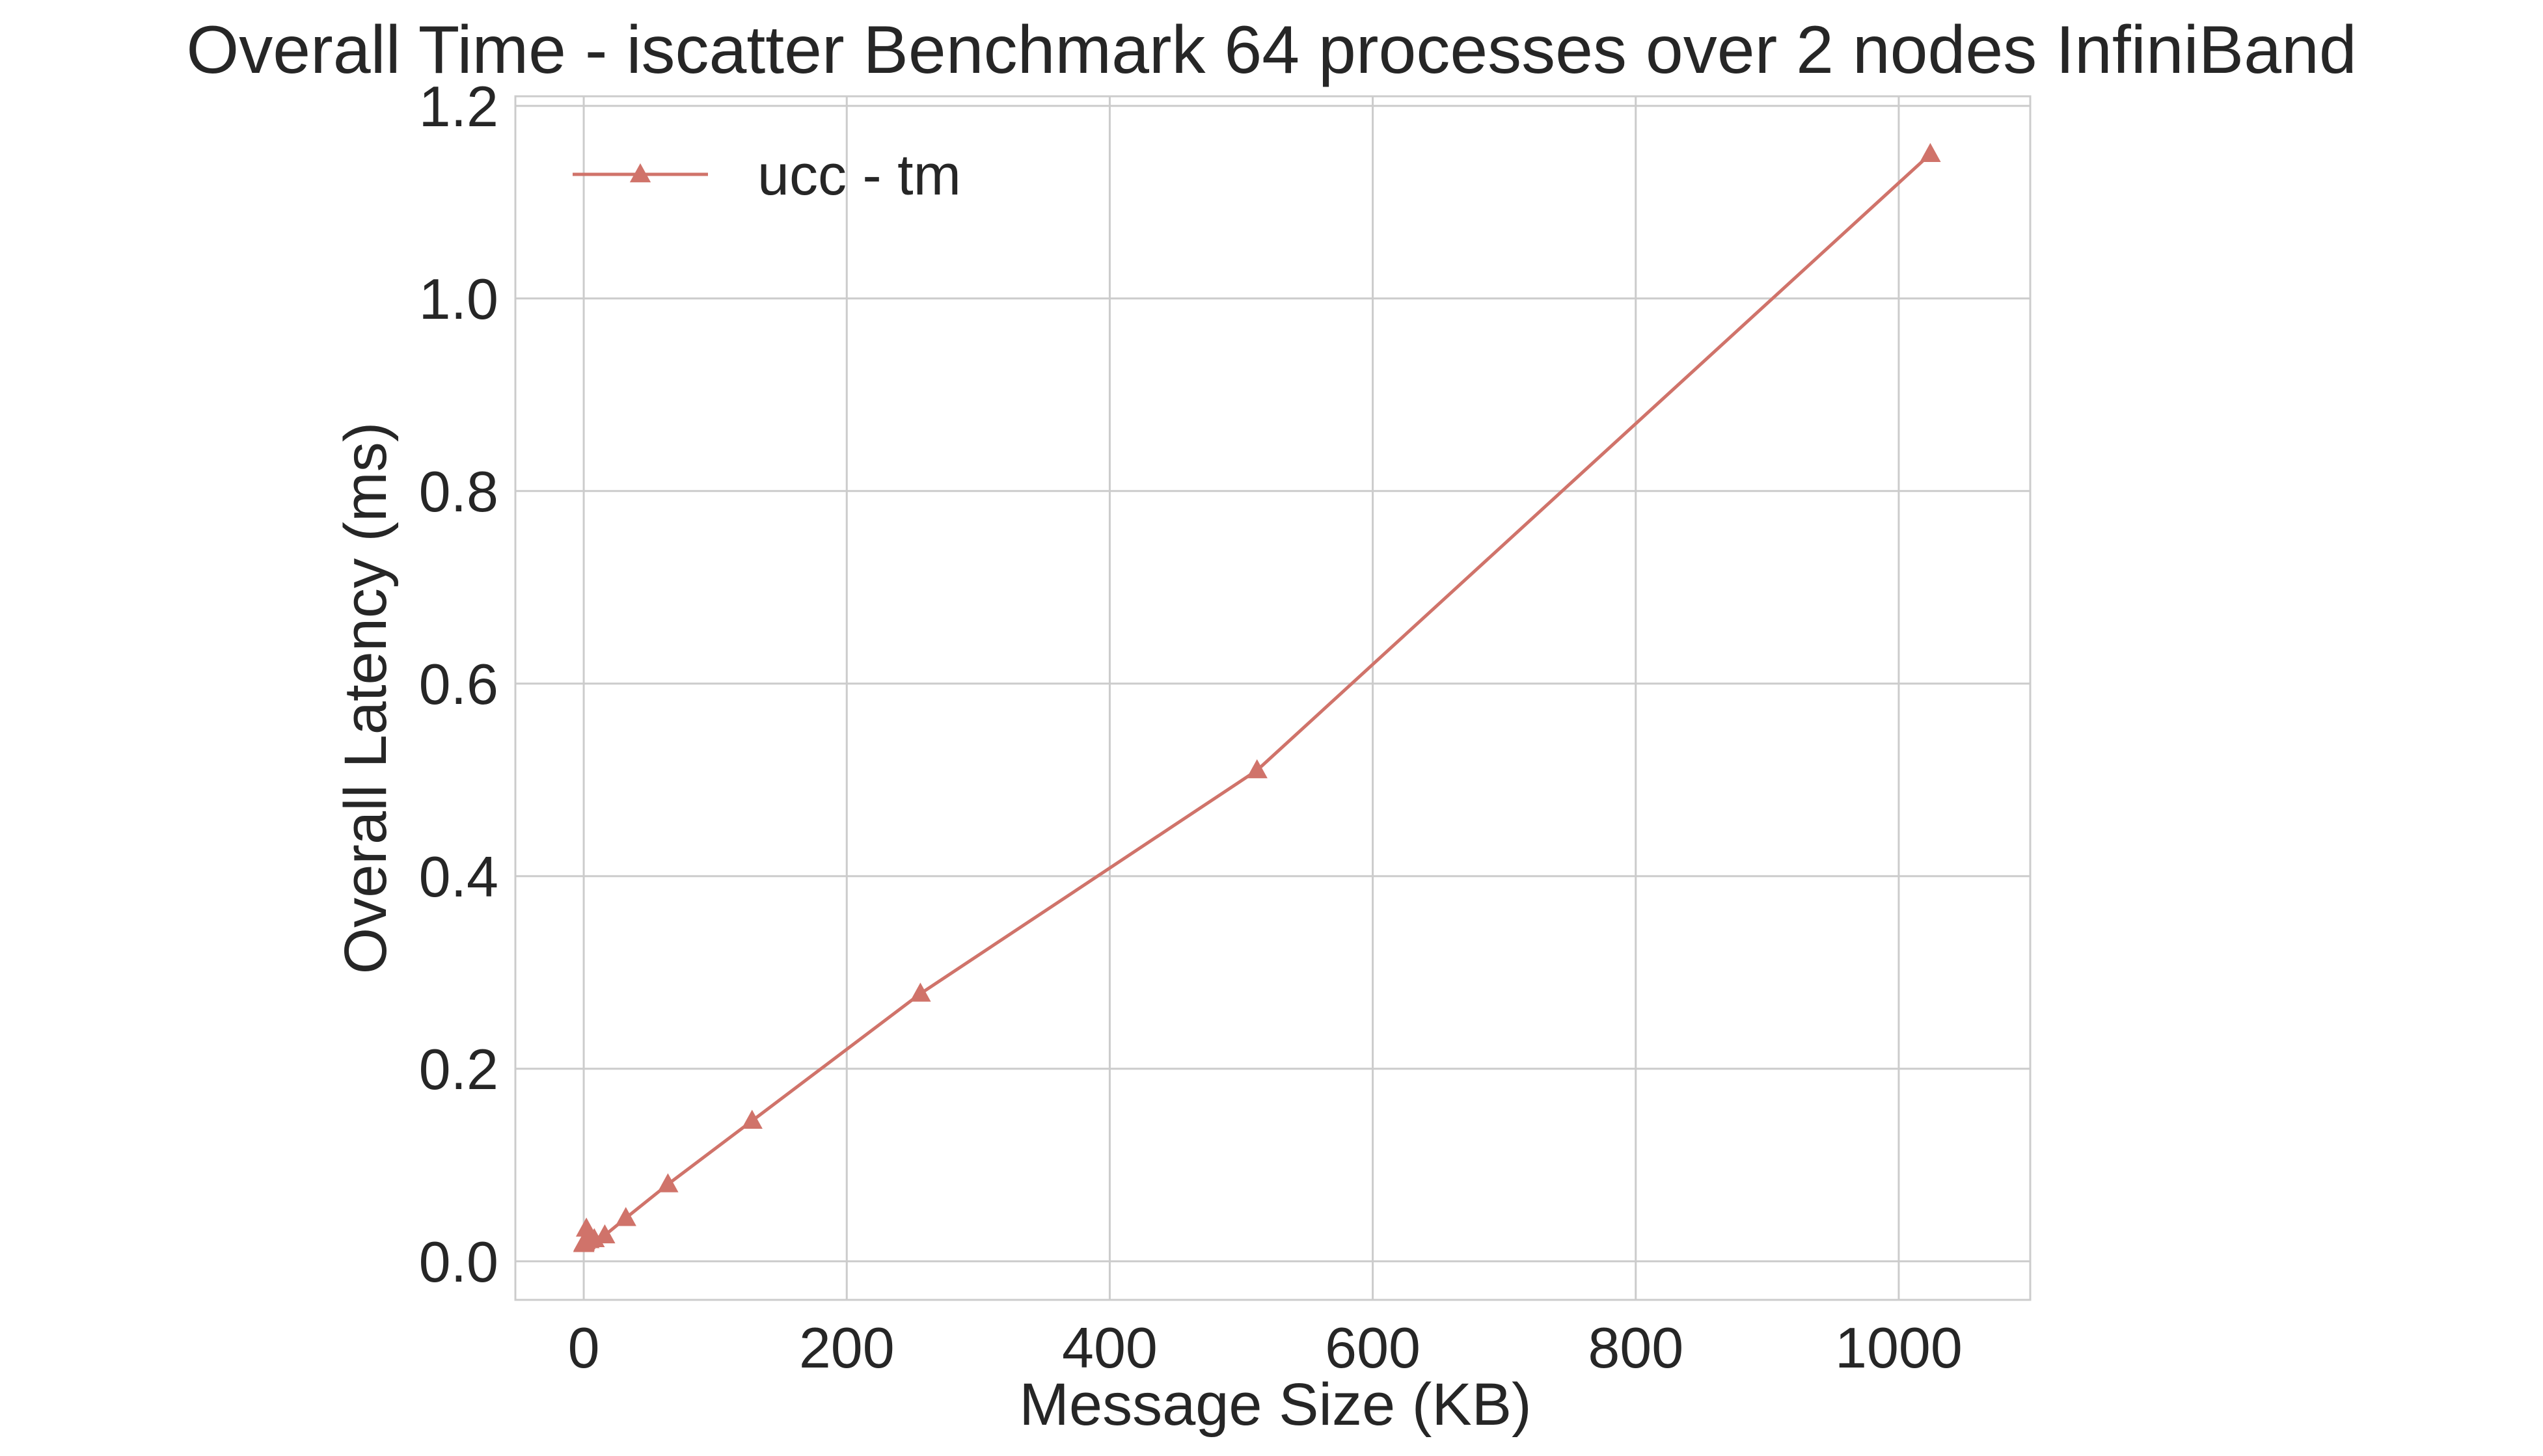 This screenshot has width=2543, height=1456. I want to click on y-tick-label: 0.8, so click(458, 491).